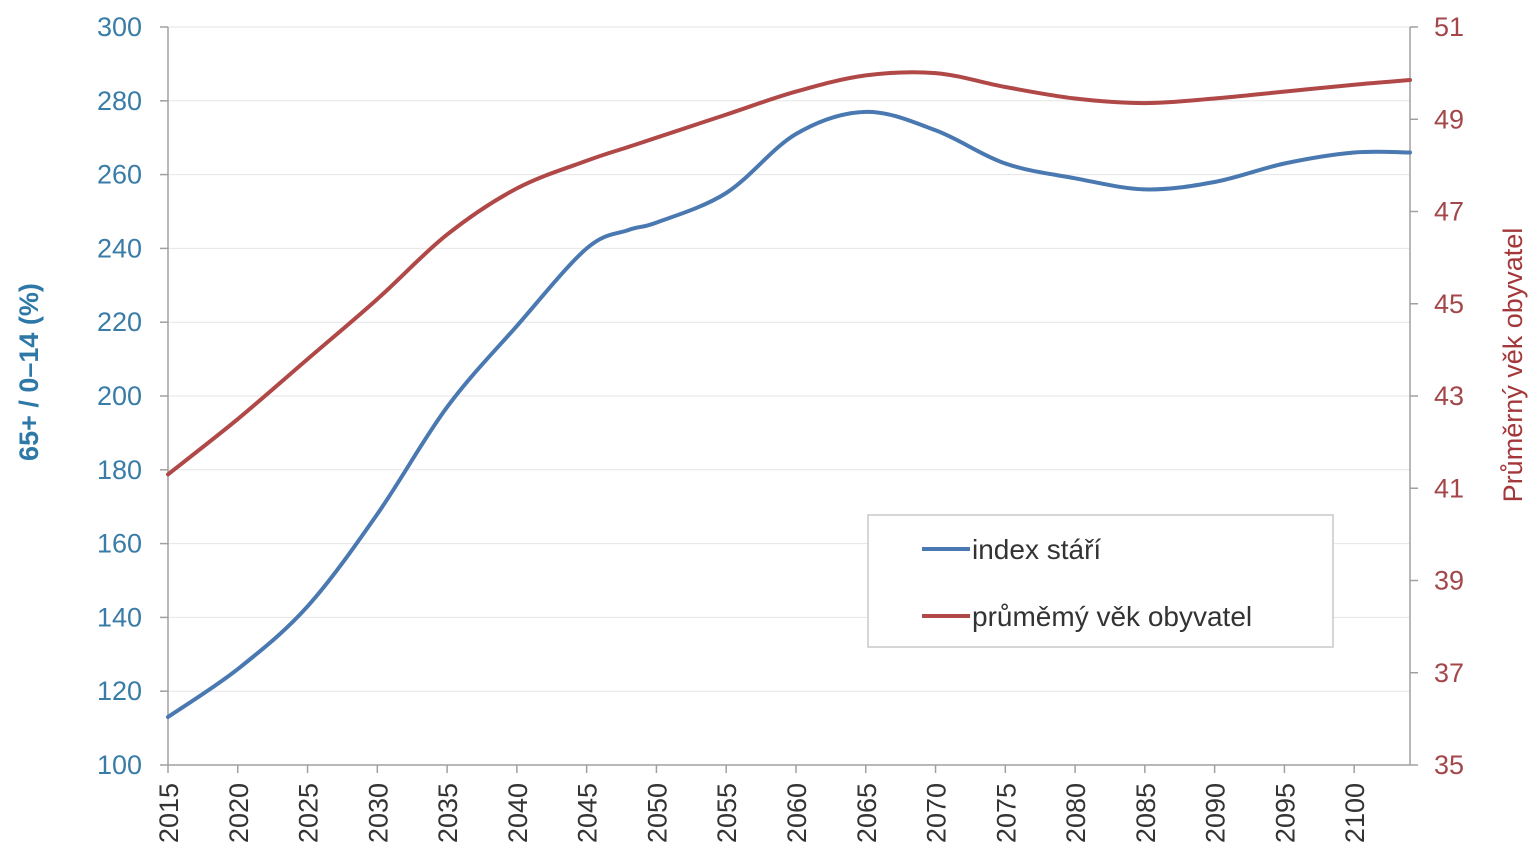 This screenshot has height=868, width=1532. What do you see at coordinates (119, 617) in the screenshot?
I see `y-tick-label-left: 140` at bounding box center [119, 617].